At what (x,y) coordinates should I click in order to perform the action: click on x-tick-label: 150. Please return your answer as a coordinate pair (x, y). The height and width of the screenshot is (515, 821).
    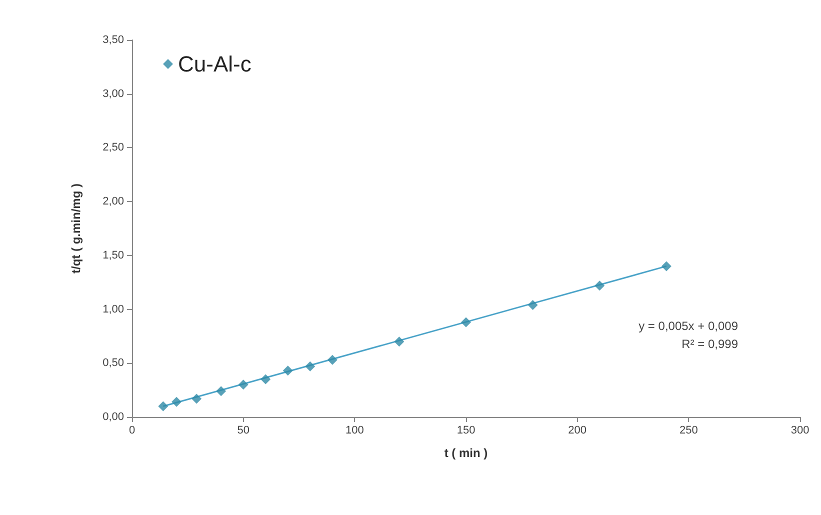
    Looking at the image, I should click on (466, 430).